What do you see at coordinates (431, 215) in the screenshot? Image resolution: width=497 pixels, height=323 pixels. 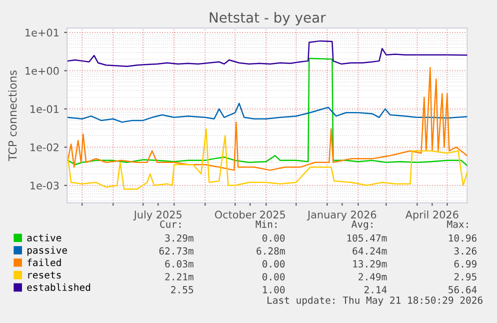 I see `x-tick-label: April 2026` at bounding box center [431, 215].